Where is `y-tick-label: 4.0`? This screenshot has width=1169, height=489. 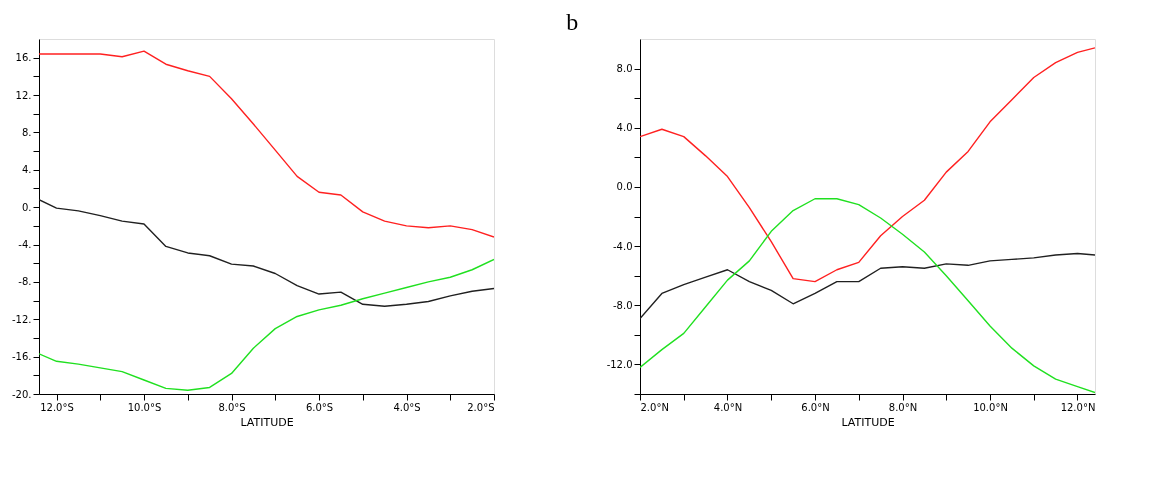
y-tick-label: 4.0 is located at coordinates (624, 128).